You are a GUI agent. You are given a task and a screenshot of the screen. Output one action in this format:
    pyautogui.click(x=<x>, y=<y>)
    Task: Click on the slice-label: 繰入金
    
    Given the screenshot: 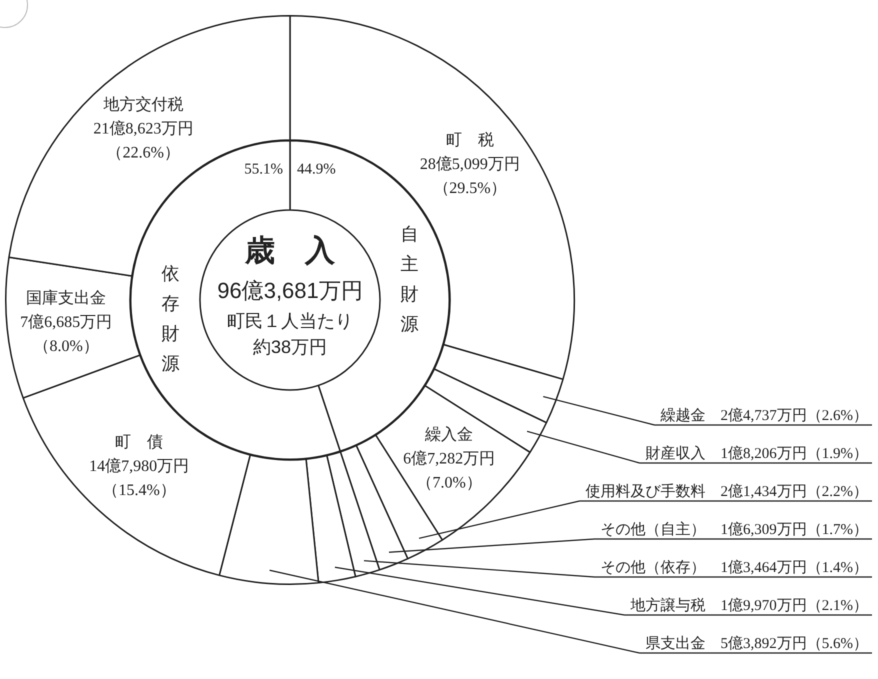 What is the action you would take?
    pyautogui.click(x=449, y=434)
    